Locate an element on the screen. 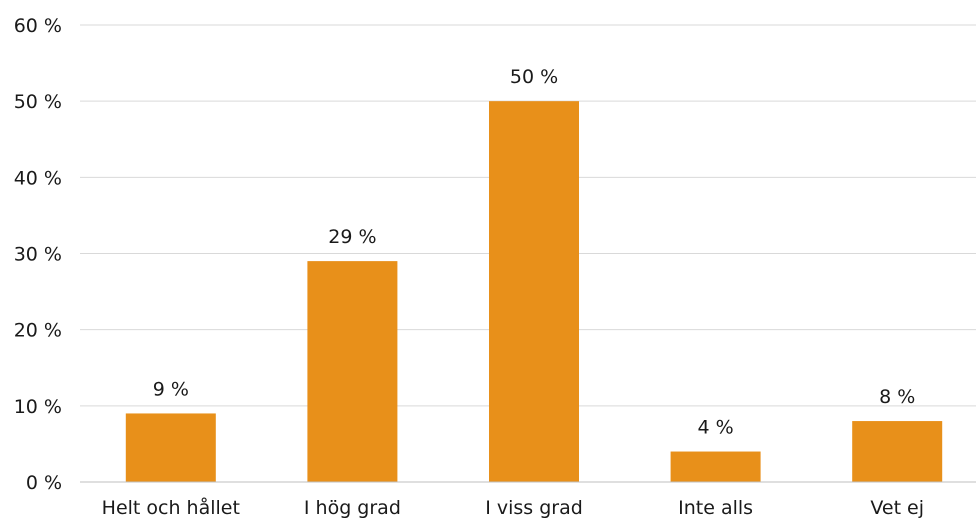  y-tick-label: 20 % is located at coordinates (38, 331).